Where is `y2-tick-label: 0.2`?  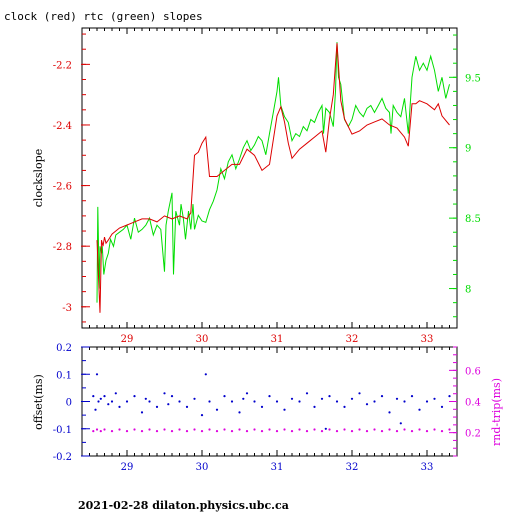
y2-tick-label: 0.2 is located at coordinates (473, 434).